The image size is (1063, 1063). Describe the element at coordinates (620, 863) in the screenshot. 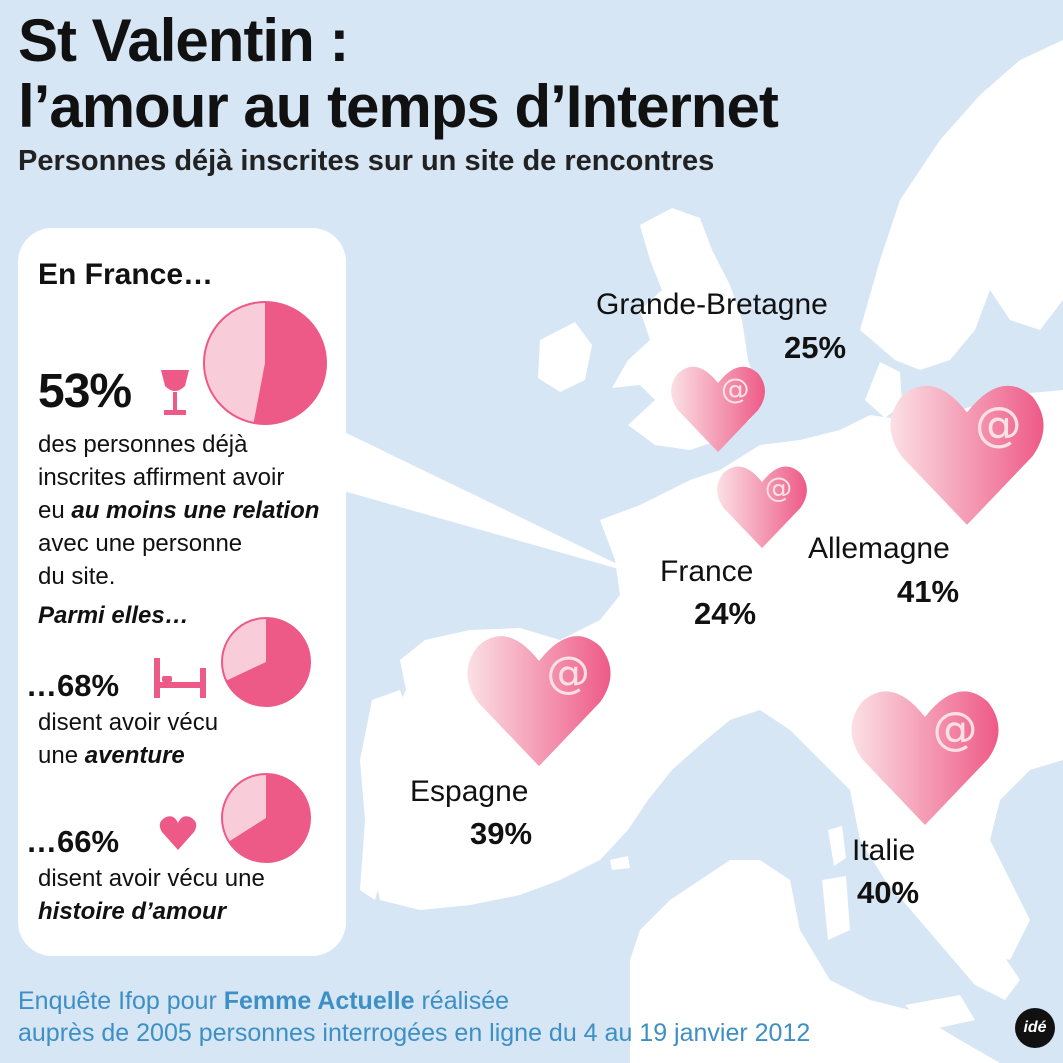

I see `balearic-land` at that location.